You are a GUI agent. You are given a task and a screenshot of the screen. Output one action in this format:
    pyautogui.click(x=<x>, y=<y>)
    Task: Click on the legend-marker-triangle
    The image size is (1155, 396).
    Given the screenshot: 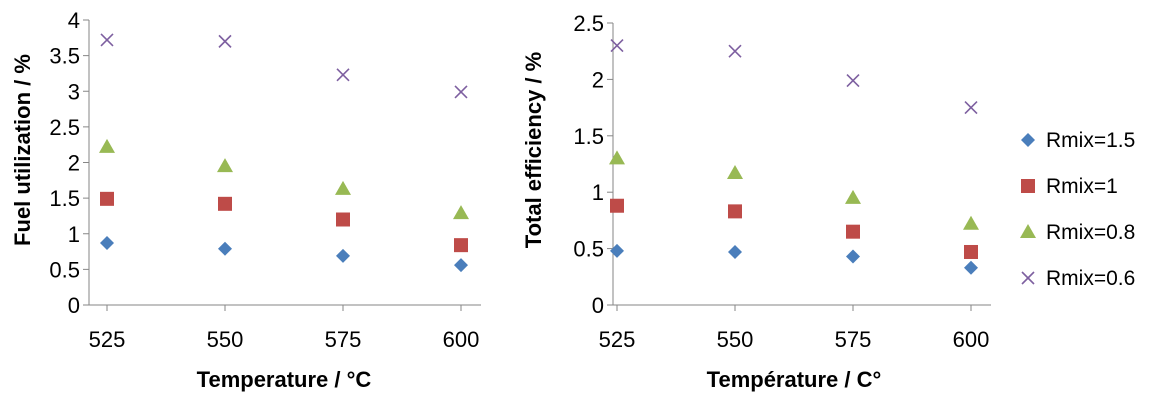 What is the action you would take?
    pyautogui.click(x=1028, y=231)
    